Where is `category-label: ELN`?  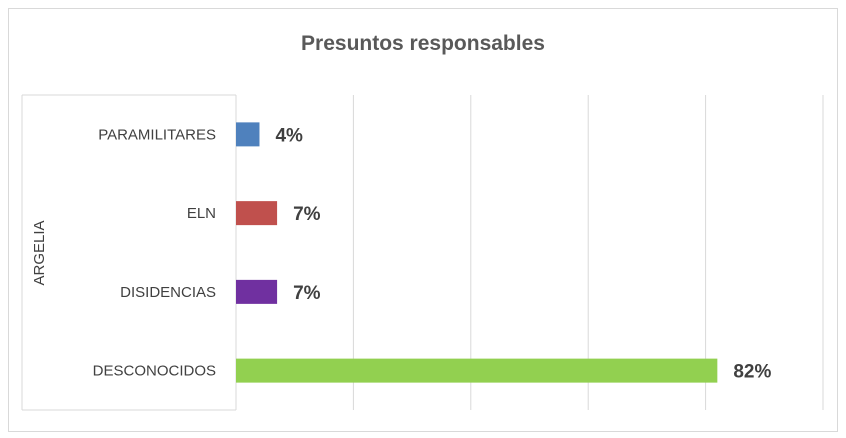 category-label: ELN is located at coordinates (201, 213).